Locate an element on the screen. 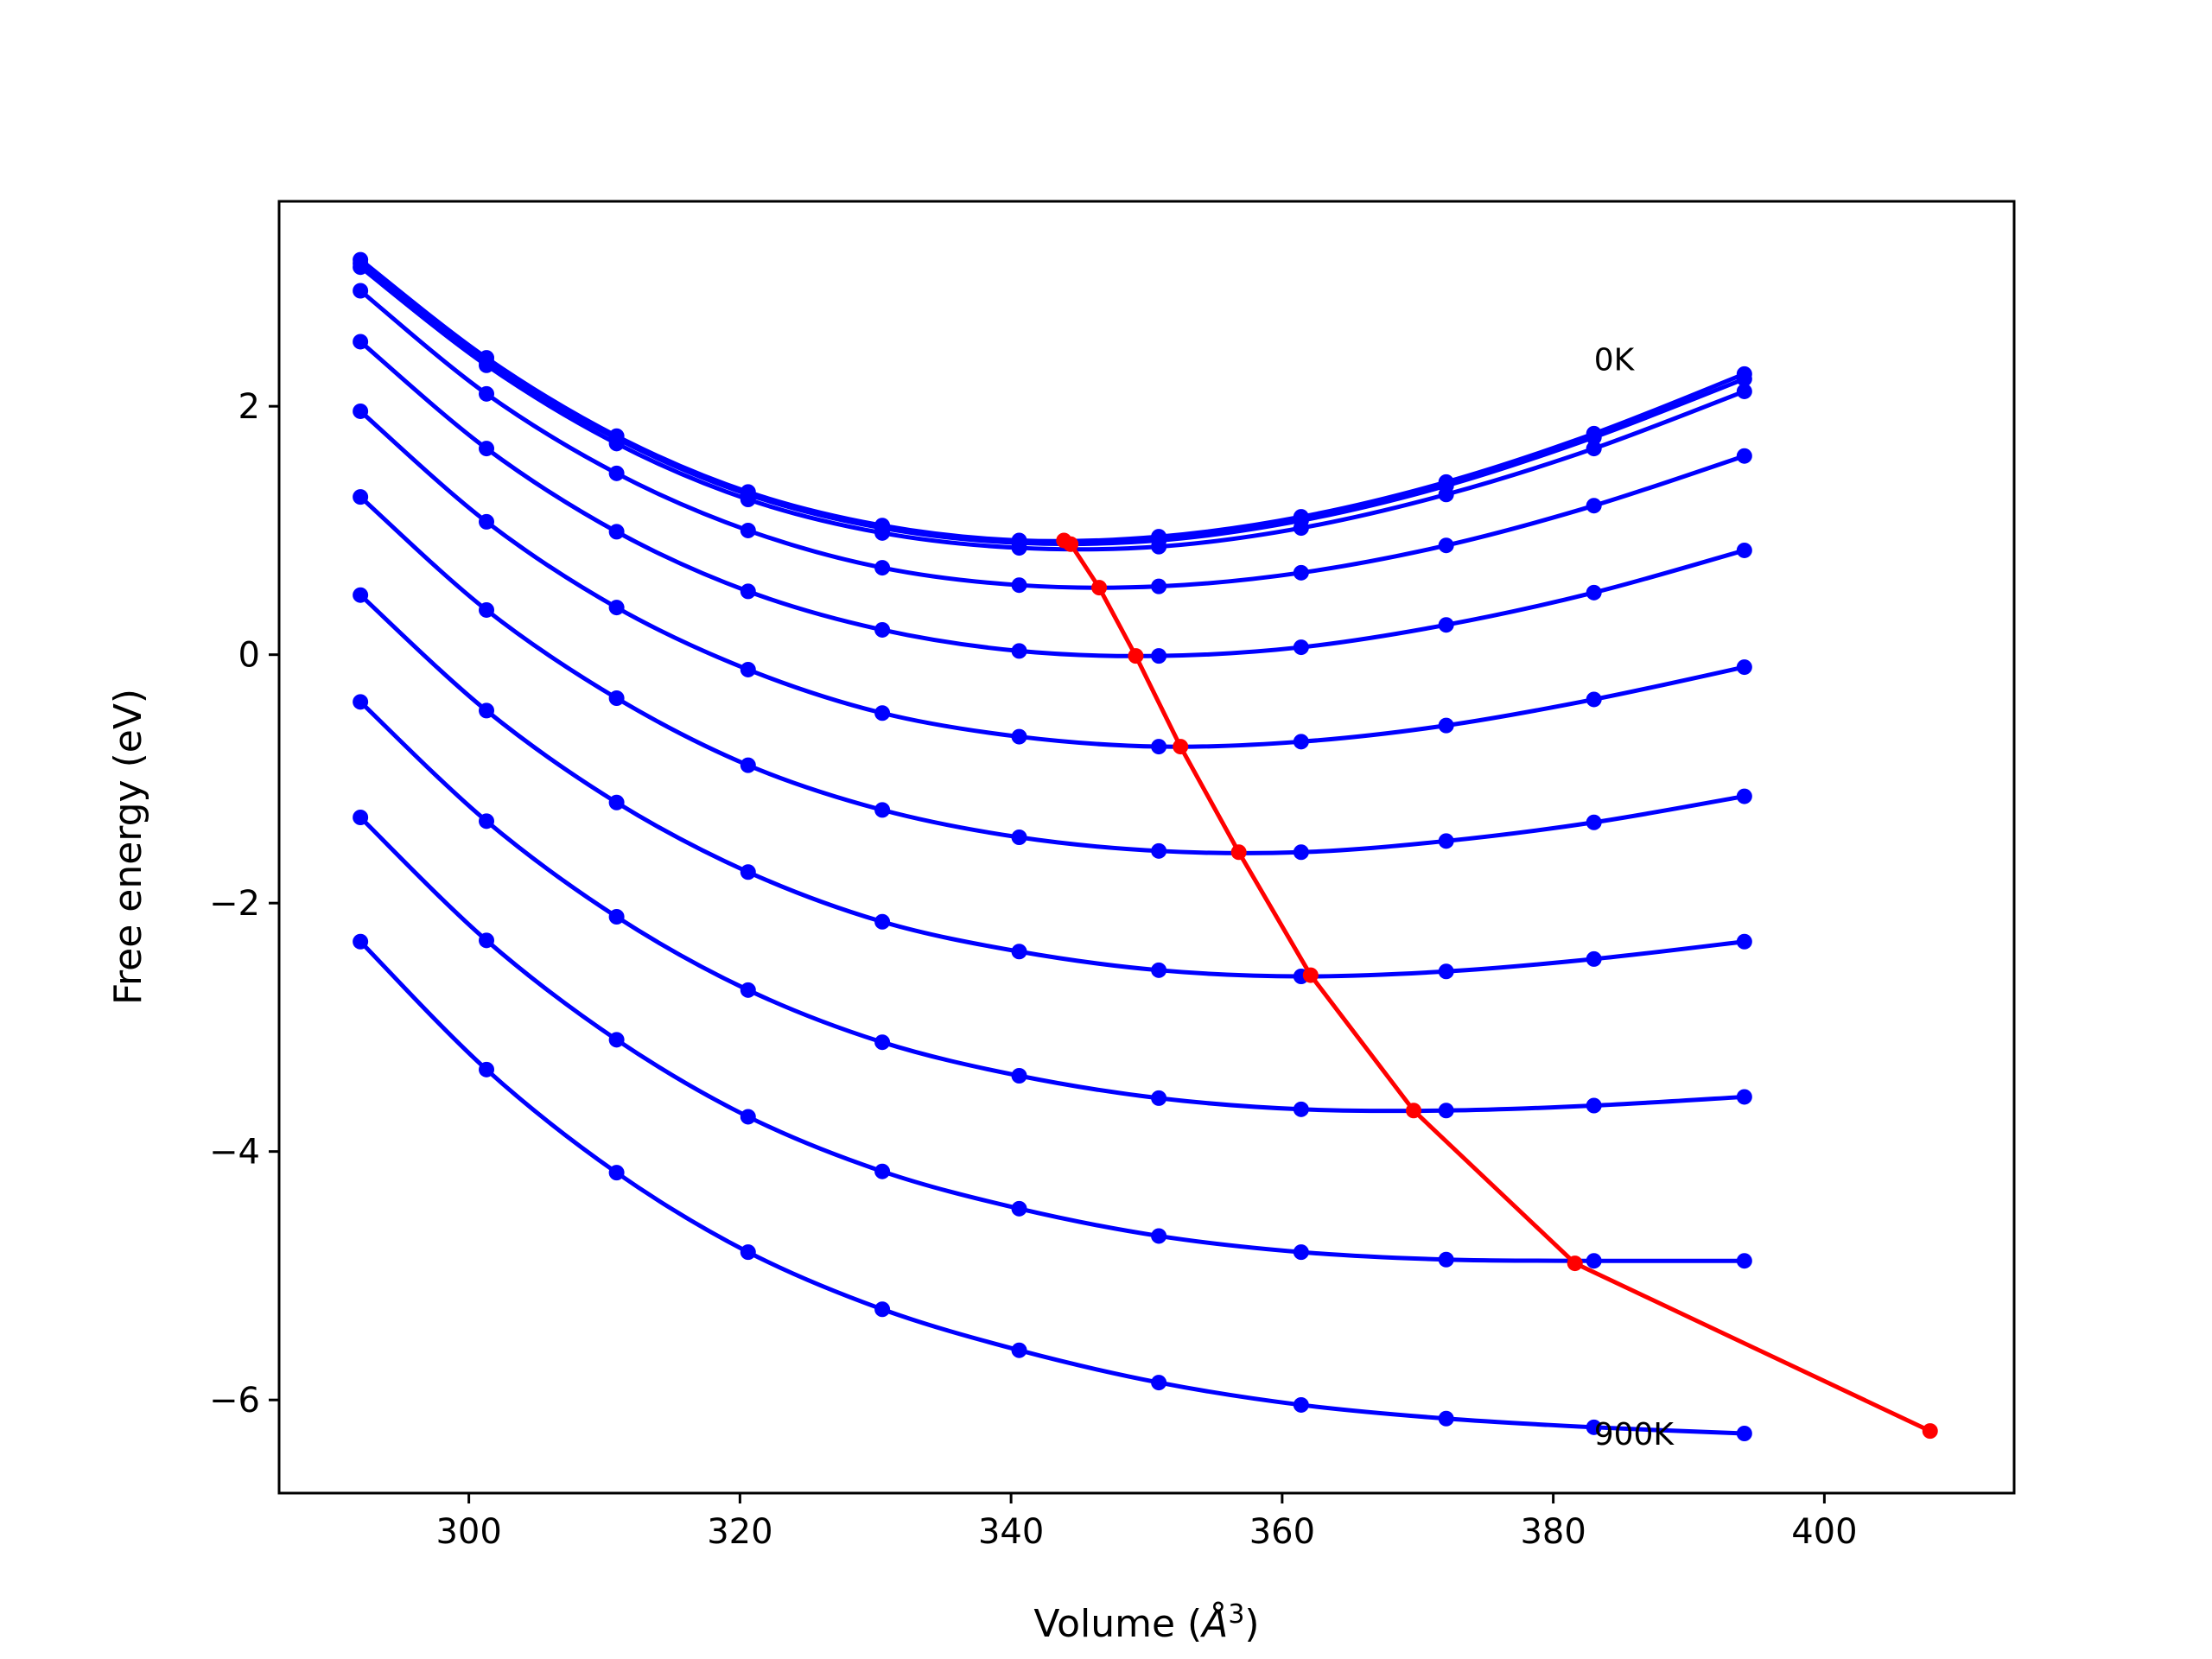  x-axis-label-exponent: 3 is located at coordinates (1236, 1614).